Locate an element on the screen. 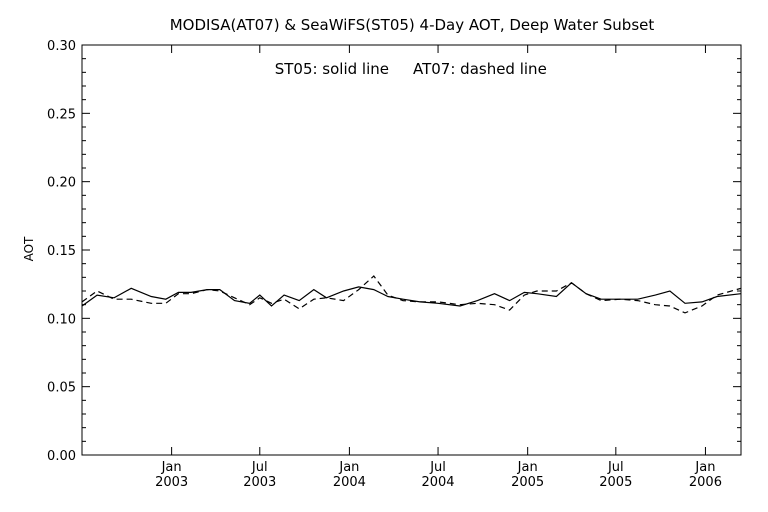  x-tick-label-year: 2006 is located at coordinates (705, 482).